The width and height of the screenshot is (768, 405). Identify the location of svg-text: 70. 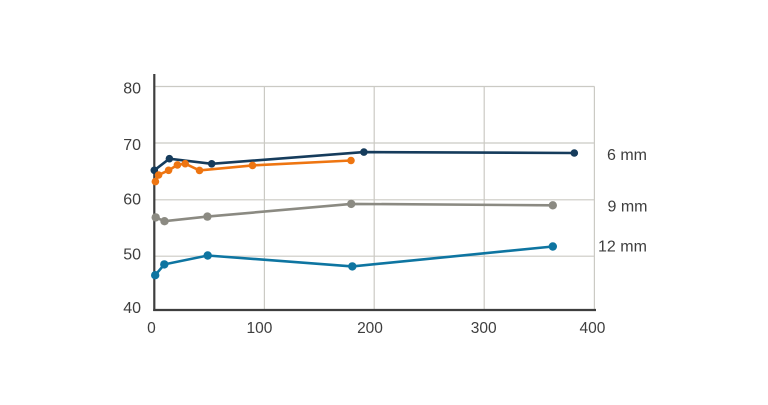
(132, 145).